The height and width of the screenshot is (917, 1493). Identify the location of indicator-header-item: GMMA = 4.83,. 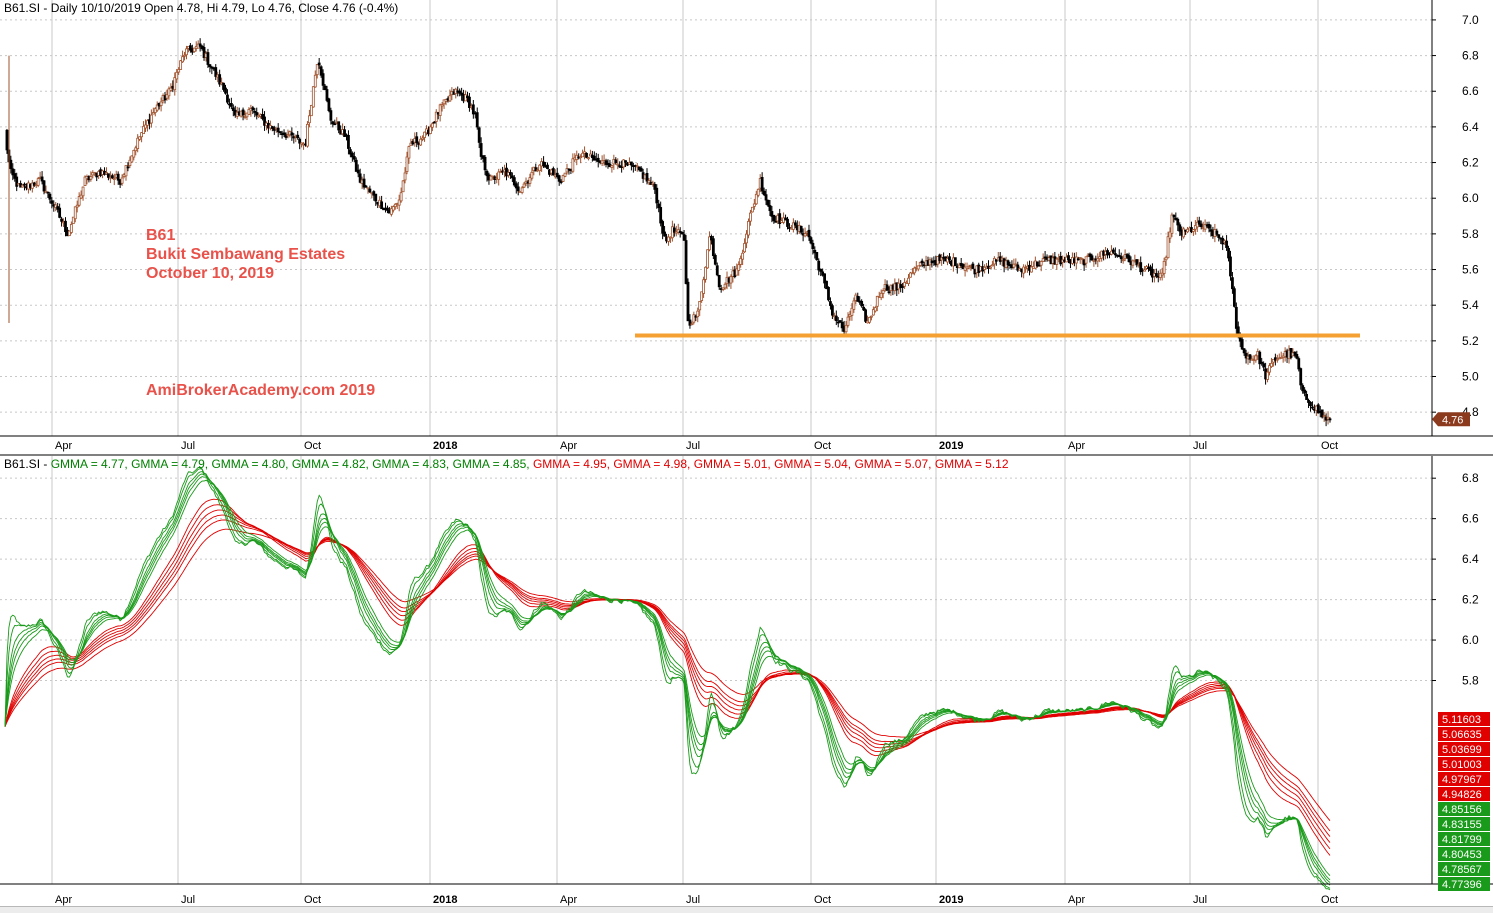
(412, 464).